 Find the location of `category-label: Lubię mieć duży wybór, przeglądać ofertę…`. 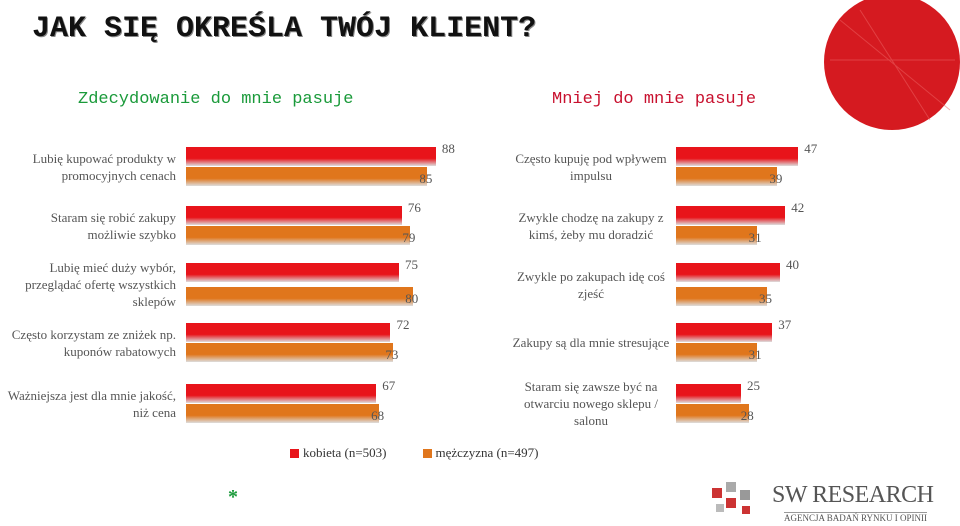

category-label: Lubię mieć duży wybór, przeglądać ofertę… is located at coordinates (100, 284).